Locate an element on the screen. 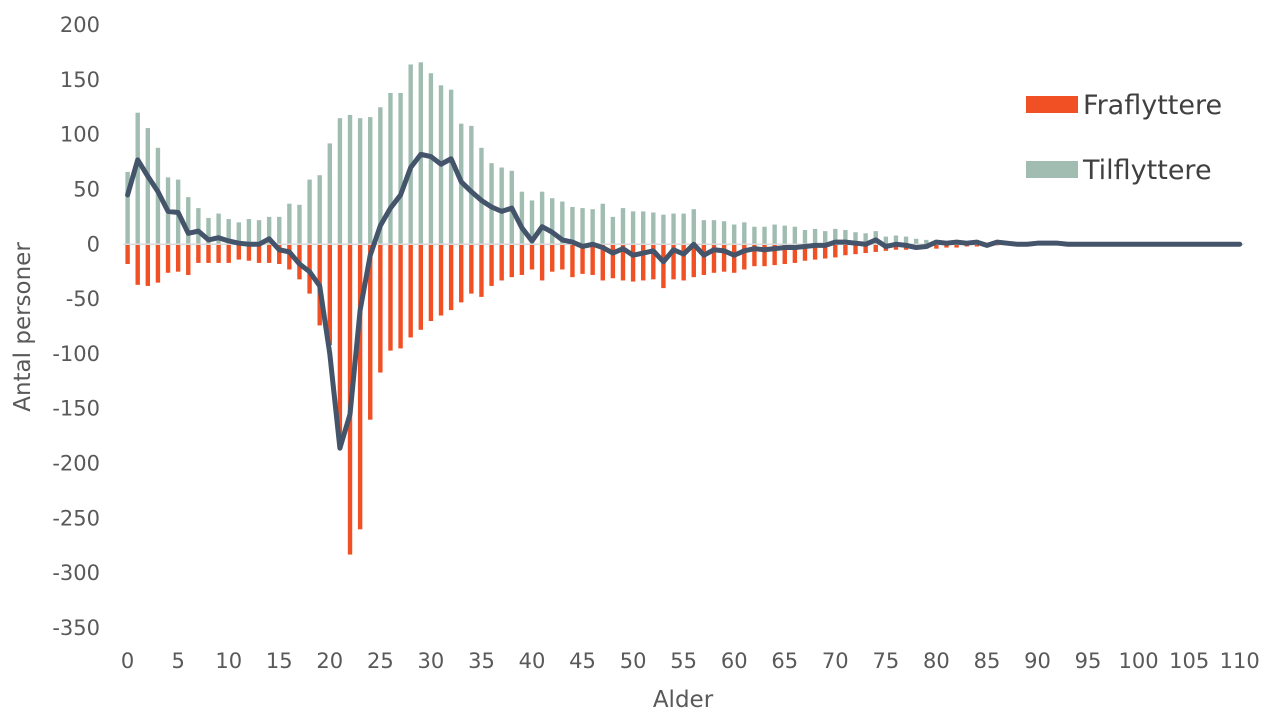 The width and height of the screenshot is (1270, 715). x-tick-label: 25 is located at coordinates (380, 661).